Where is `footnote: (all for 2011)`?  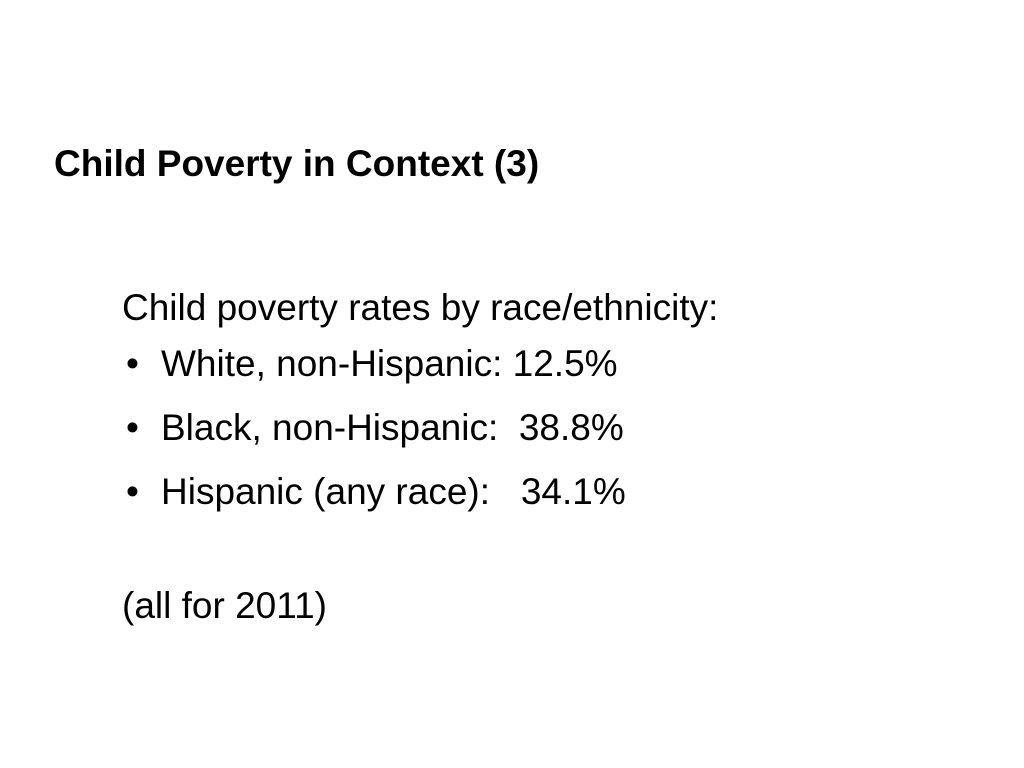
footnote: (all for 2011) is located at coordinates (224, 605).